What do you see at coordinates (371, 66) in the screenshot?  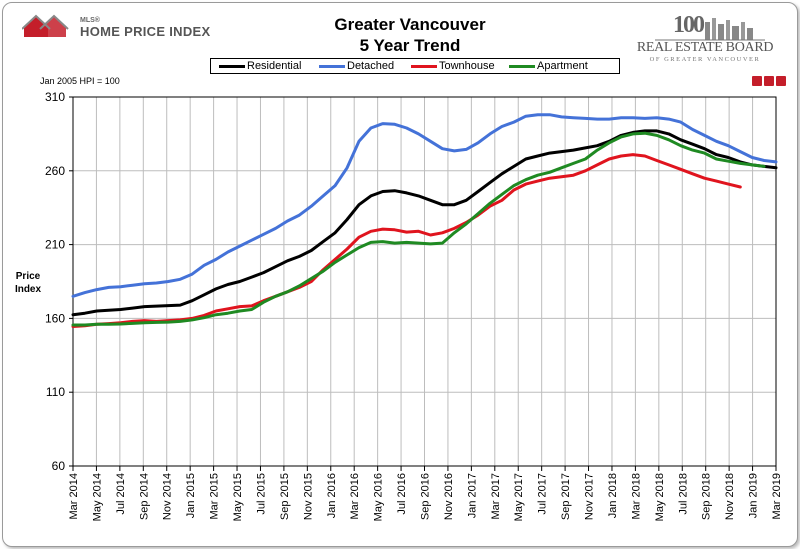 I see `legend-label-detached: Detached` at bounding box center [371, 66].